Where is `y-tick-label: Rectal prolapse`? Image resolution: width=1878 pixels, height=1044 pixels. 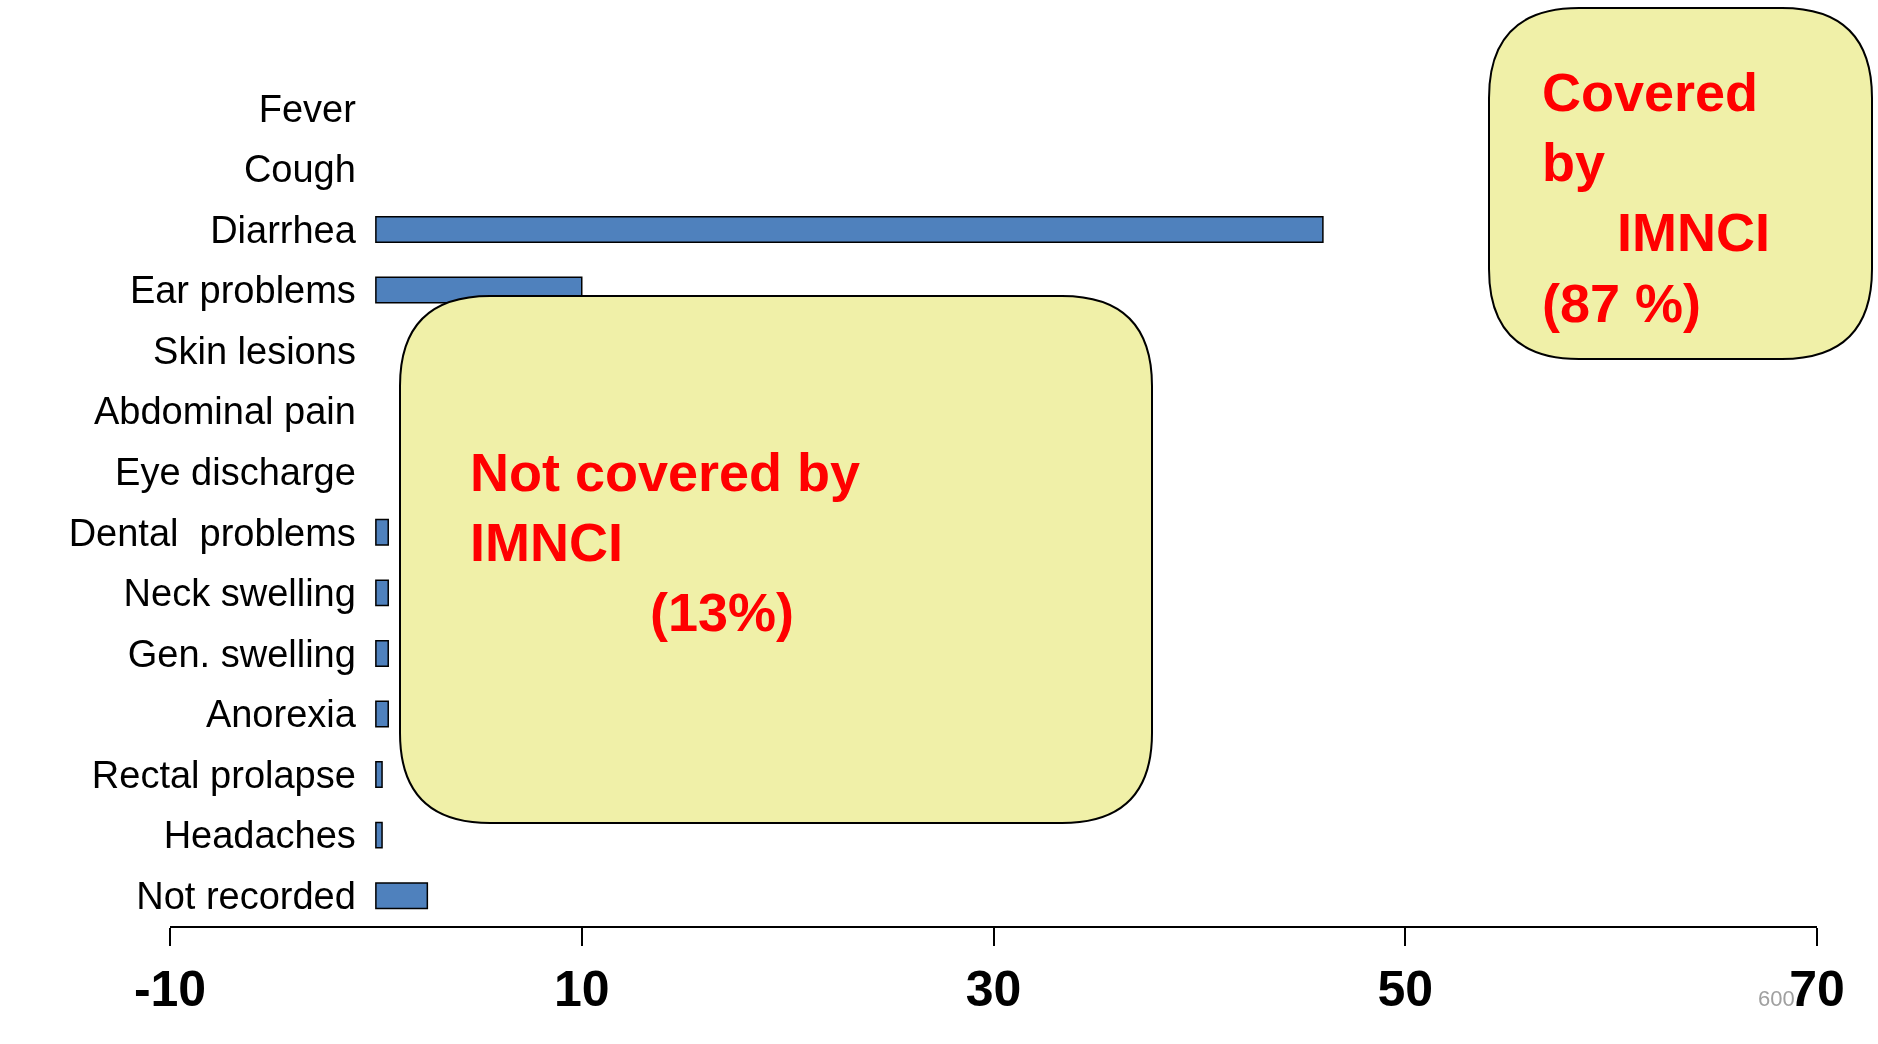
y-tick-label: Rectal prolapse is located at coordinates (223, 774).